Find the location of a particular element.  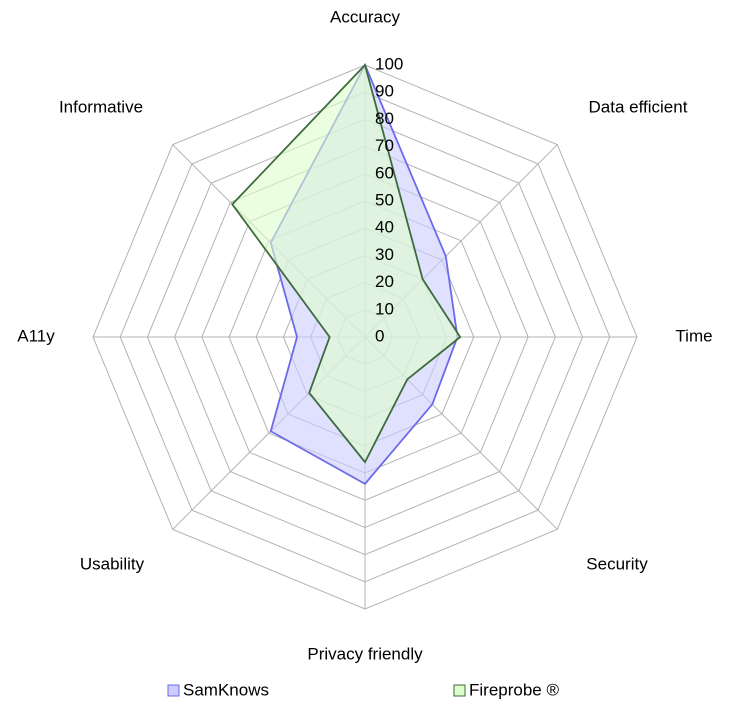

r-tick-label: 30 is located at coordinates (384, 254).